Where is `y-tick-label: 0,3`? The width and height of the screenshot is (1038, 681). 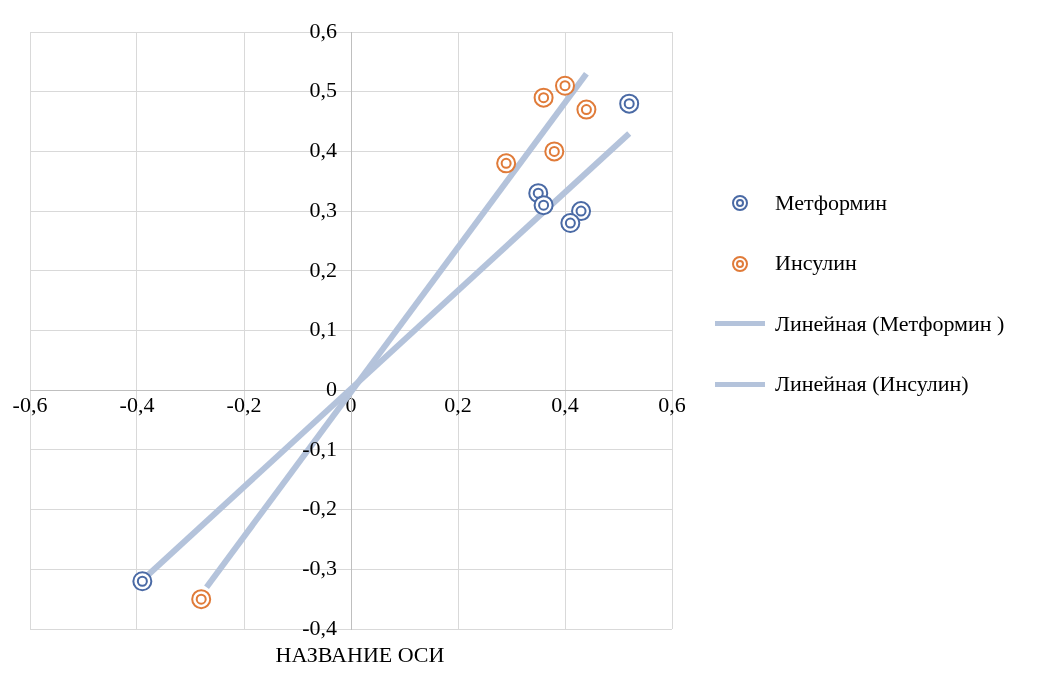
y-tick-label: 0,3 is located at coordinates (323, 209).